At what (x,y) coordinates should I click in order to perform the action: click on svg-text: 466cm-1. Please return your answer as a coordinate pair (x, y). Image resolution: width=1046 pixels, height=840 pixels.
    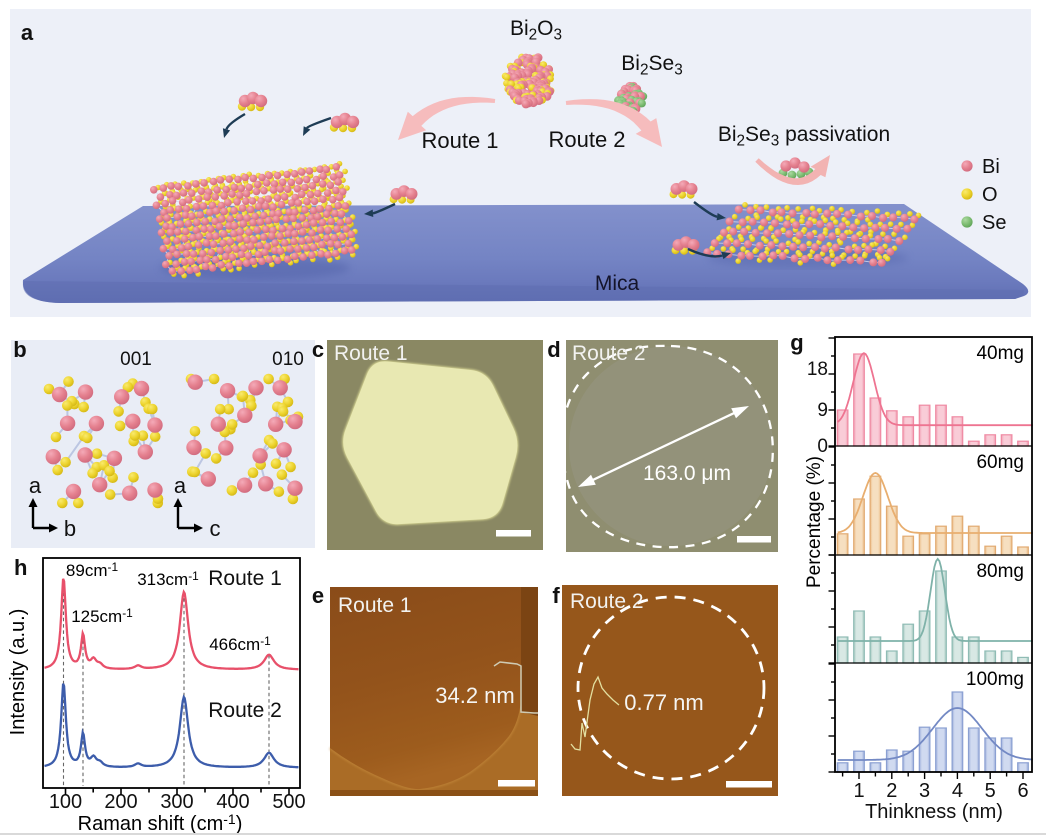
    Looking at the image, I should click on (240, 644).